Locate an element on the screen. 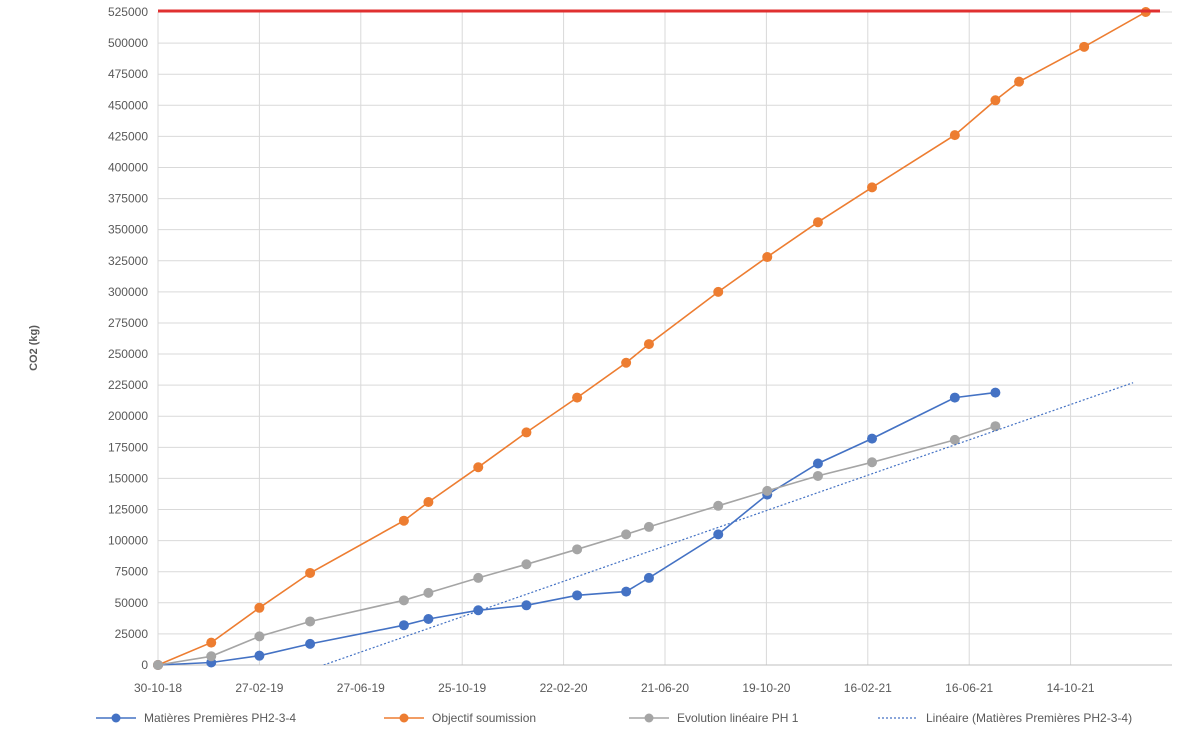  y-tick-label: 200000 is located at coordinates (128, 416).